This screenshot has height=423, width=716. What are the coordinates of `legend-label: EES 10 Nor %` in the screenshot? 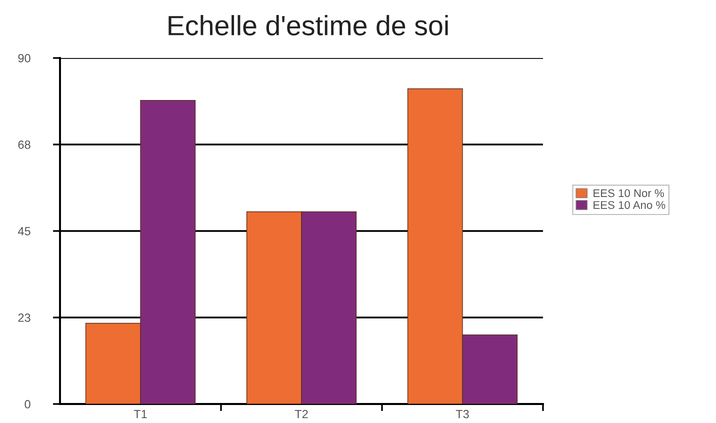 It's located at (629, 193).